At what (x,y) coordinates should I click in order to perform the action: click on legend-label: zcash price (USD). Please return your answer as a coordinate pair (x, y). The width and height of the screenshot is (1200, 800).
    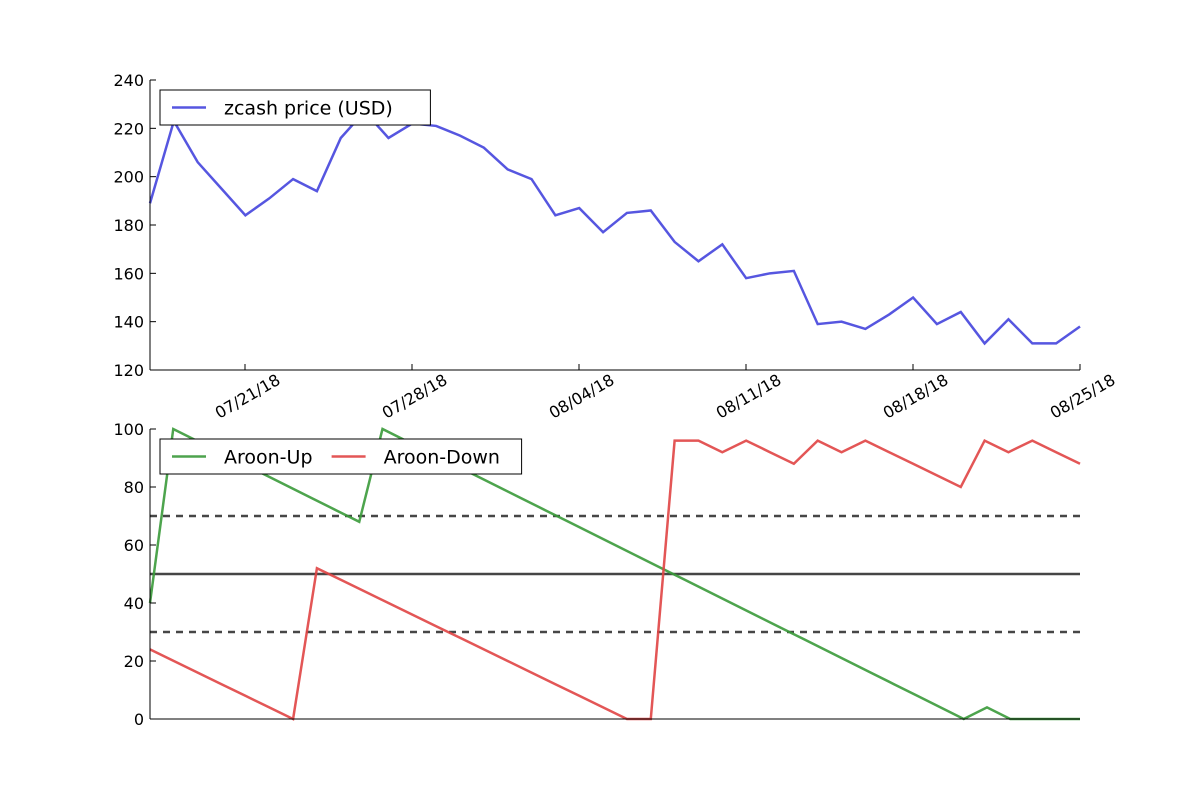
    Looking at the image, I should click on (308, 109).